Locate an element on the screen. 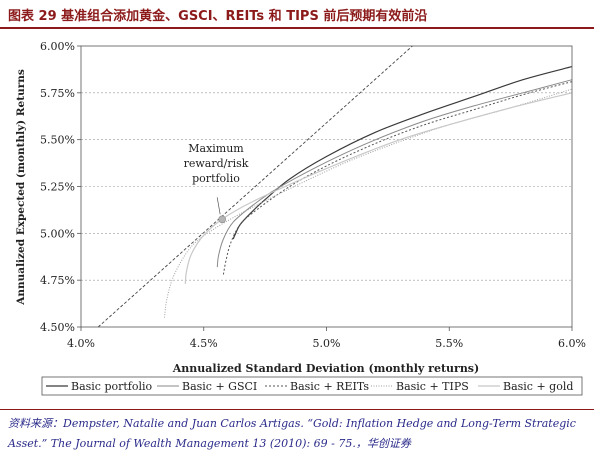 The image size is (594, 464). legend-label: Basic + REITs is located at coordinates (329, 386).